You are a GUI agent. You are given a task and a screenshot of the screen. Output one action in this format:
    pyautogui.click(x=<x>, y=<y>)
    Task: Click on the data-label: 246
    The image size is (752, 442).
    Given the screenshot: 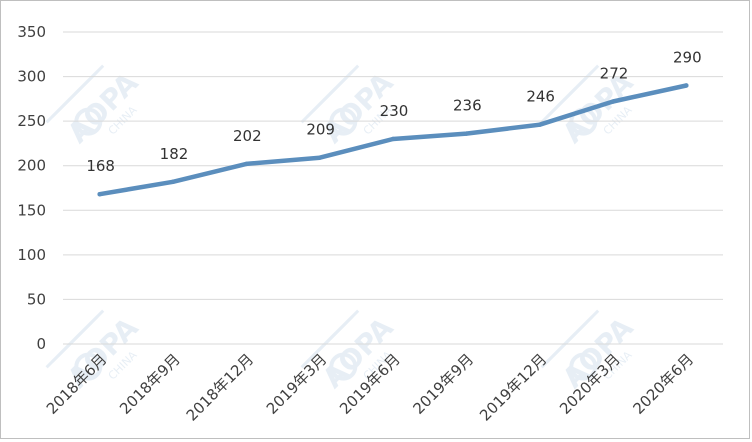 What is the action you would take?
    pyautogui.click(x=540, y=97)
    